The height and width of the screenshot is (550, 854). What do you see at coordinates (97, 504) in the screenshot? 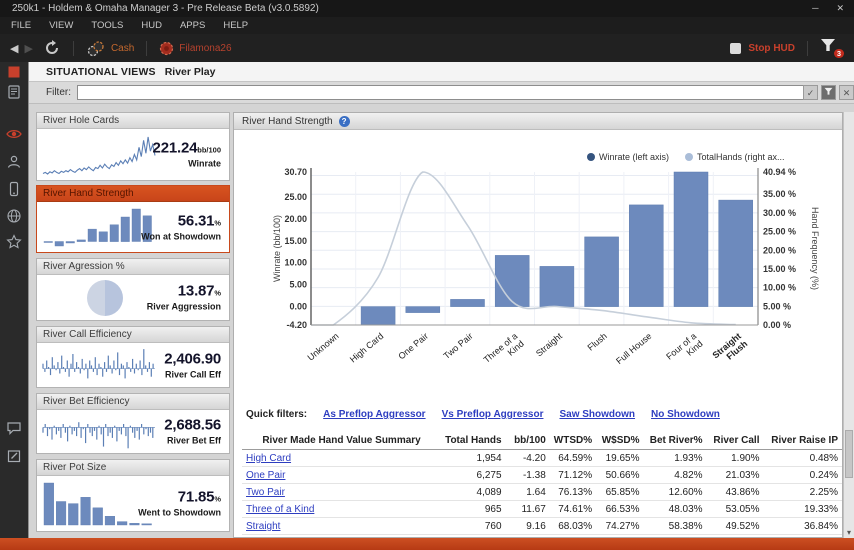
I see `river-pot-size-spark` at bounding box center [97, 504].